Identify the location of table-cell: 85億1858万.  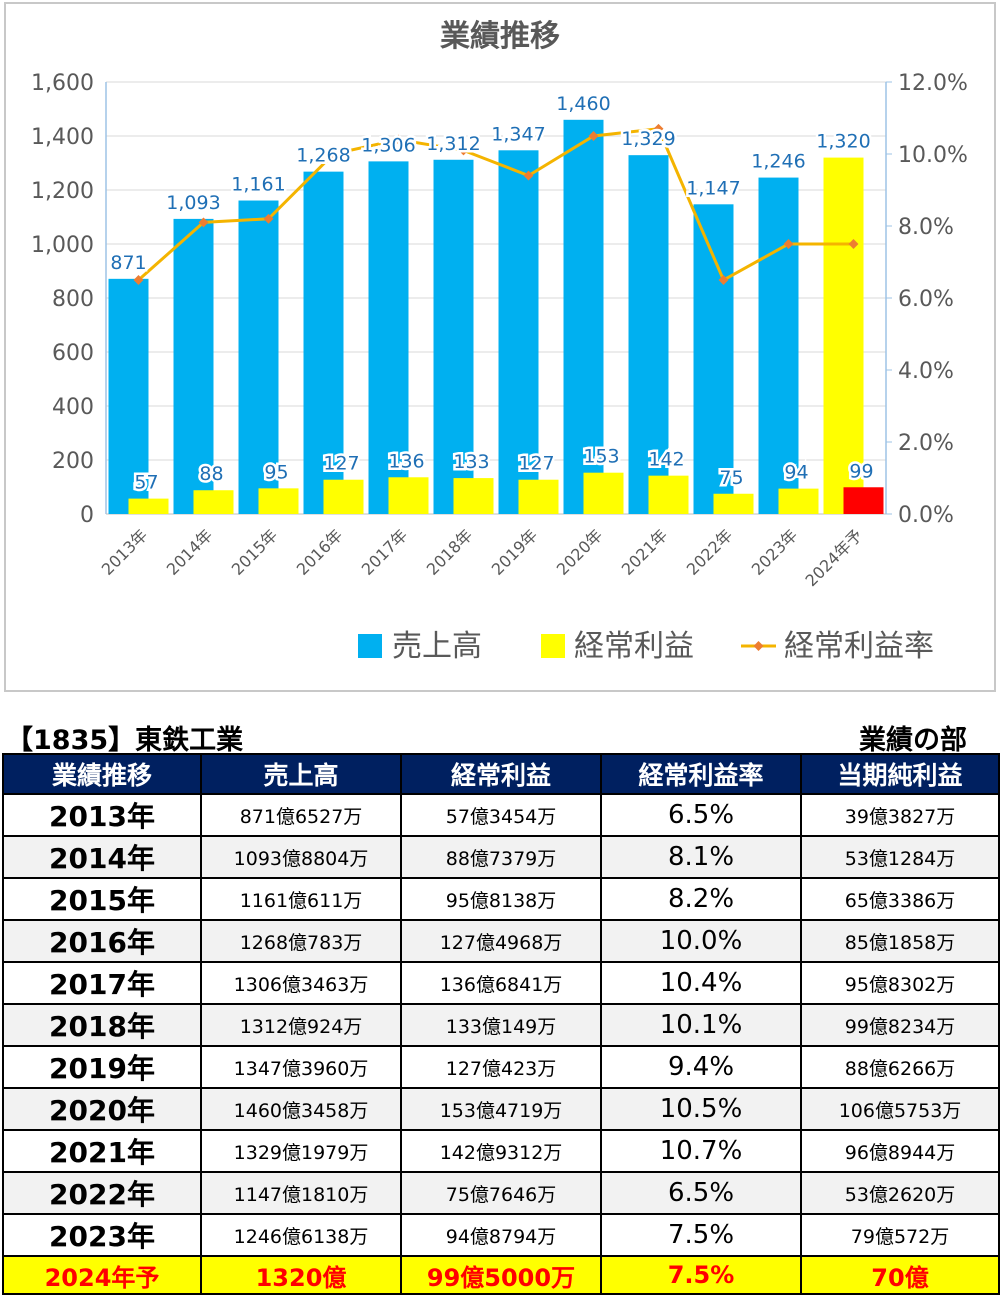
(900, 941).